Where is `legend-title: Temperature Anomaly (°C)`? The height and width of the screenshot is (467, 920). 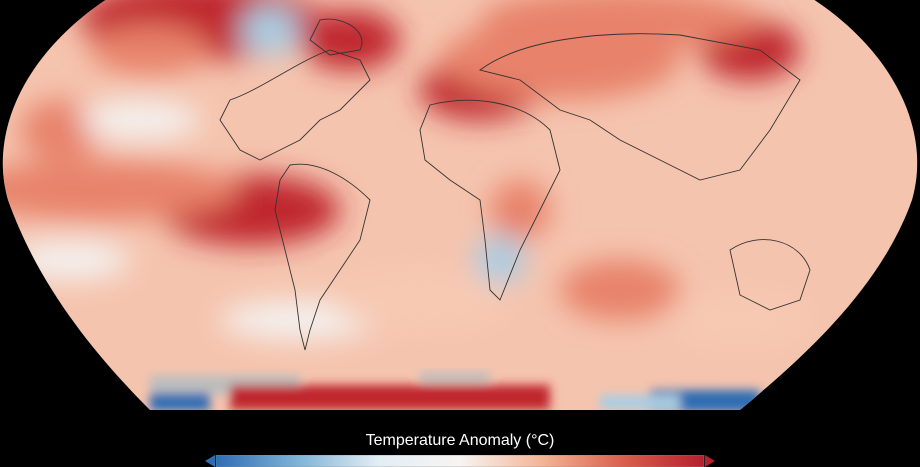
legend-title: Temperature Anomaly (°C) is located at coordinates (460, 440).